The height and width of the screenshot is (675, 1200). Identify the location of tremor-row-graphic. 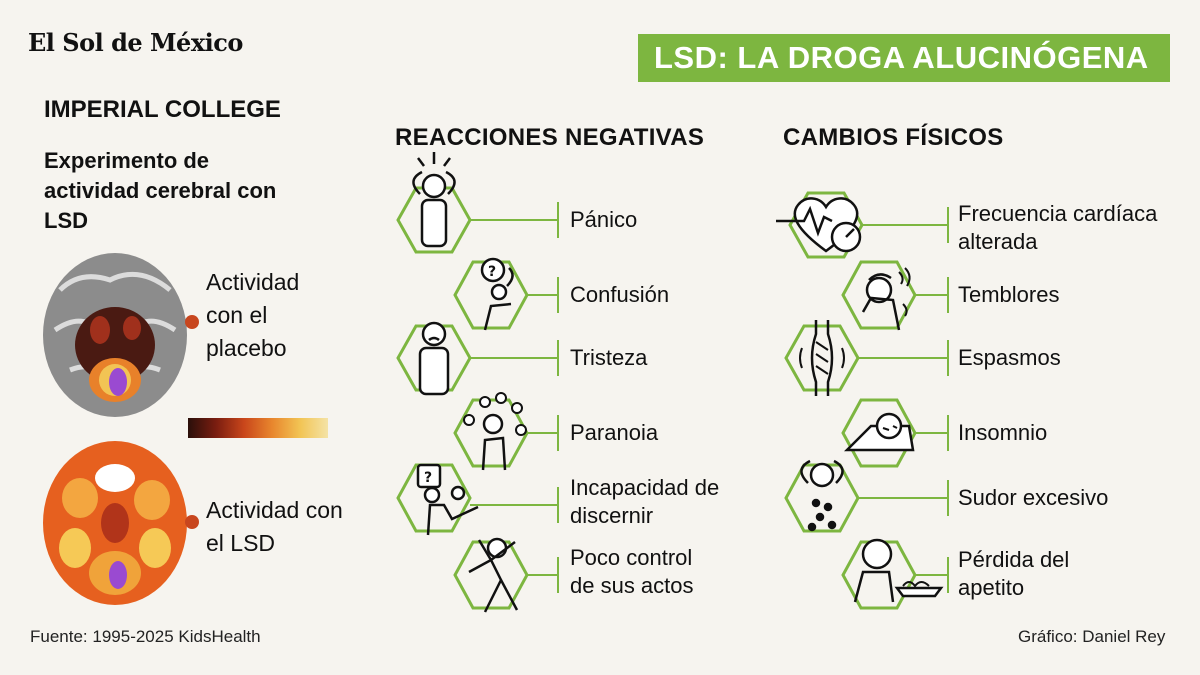
(895, 295).